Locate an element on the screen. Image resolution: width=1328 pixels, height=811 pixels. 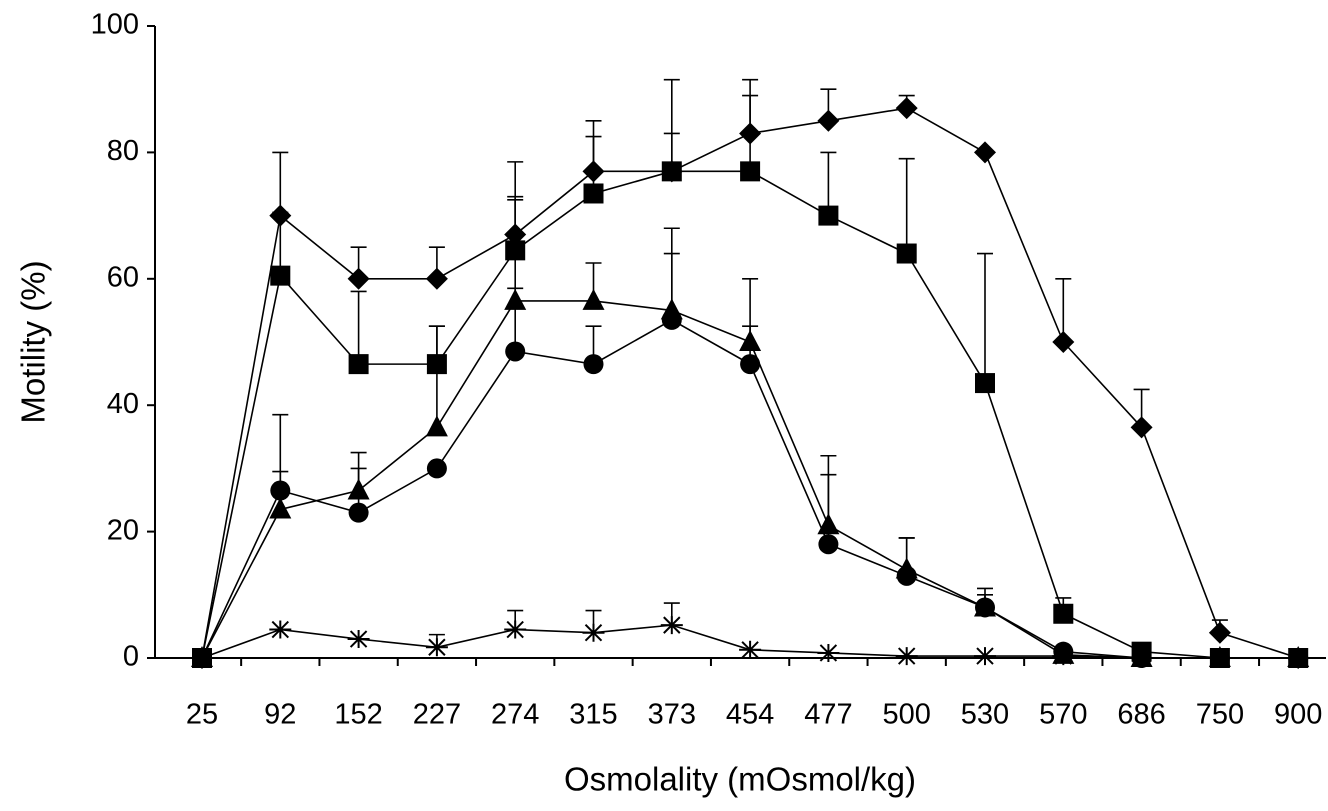
x-axis-title: Osmolality (mOsmol/kg) is located at coordinates (740, 779).